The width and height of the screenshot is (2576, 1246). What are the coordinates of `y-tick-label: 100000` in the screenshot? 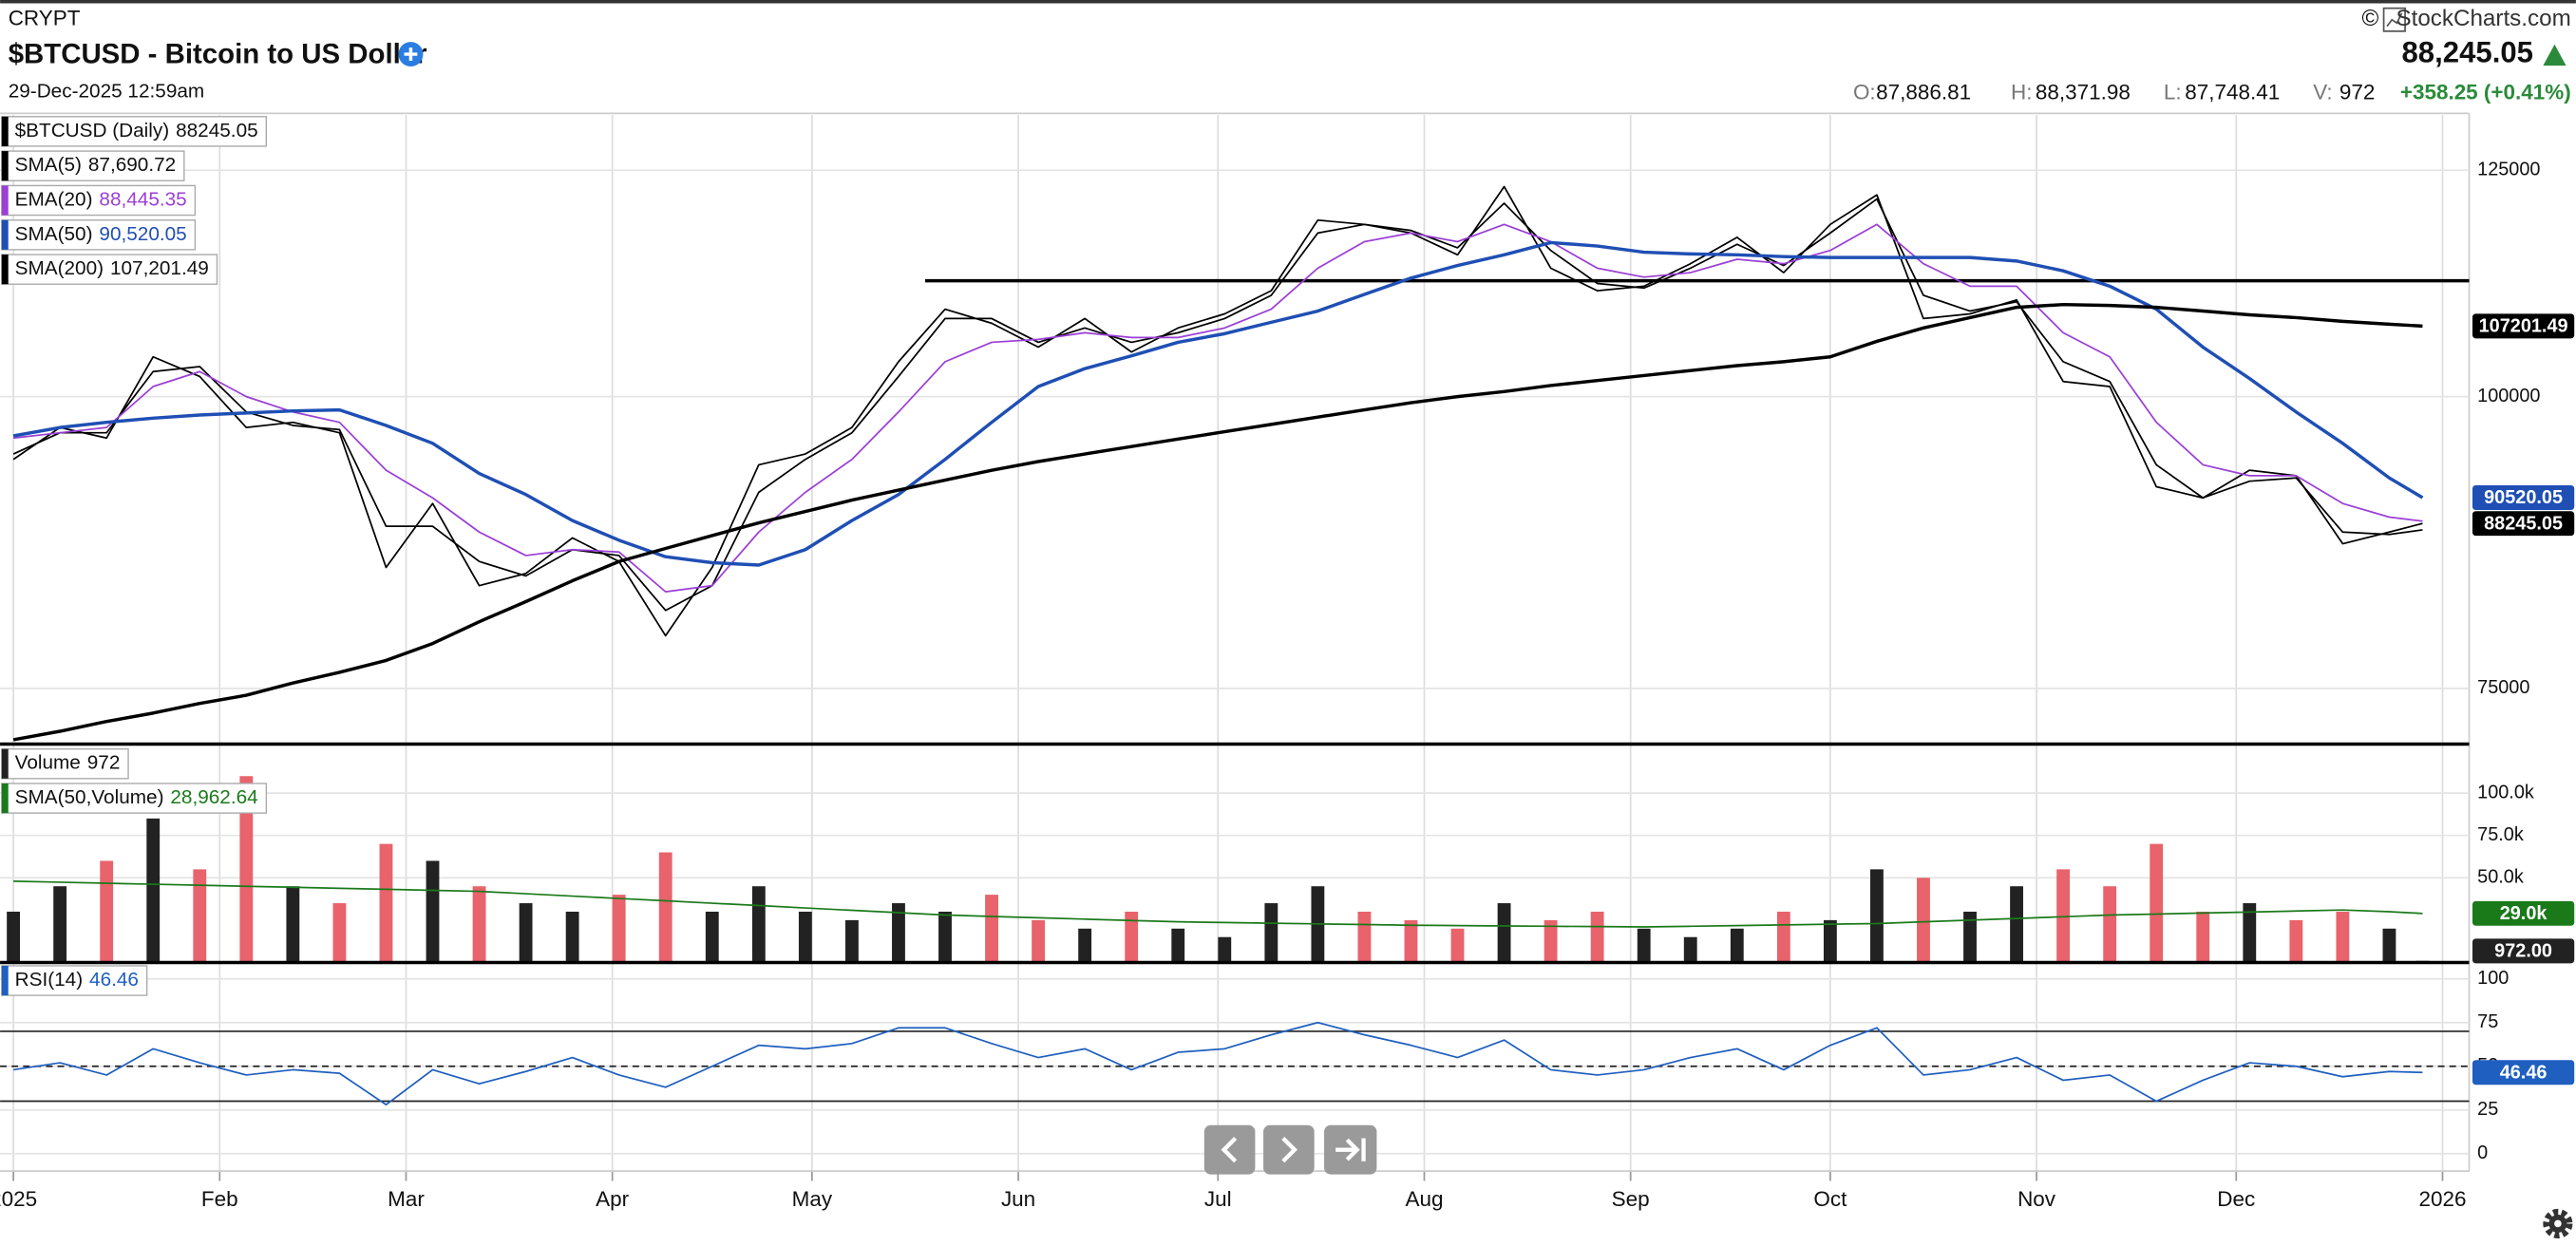 It's located at (2508, 396).